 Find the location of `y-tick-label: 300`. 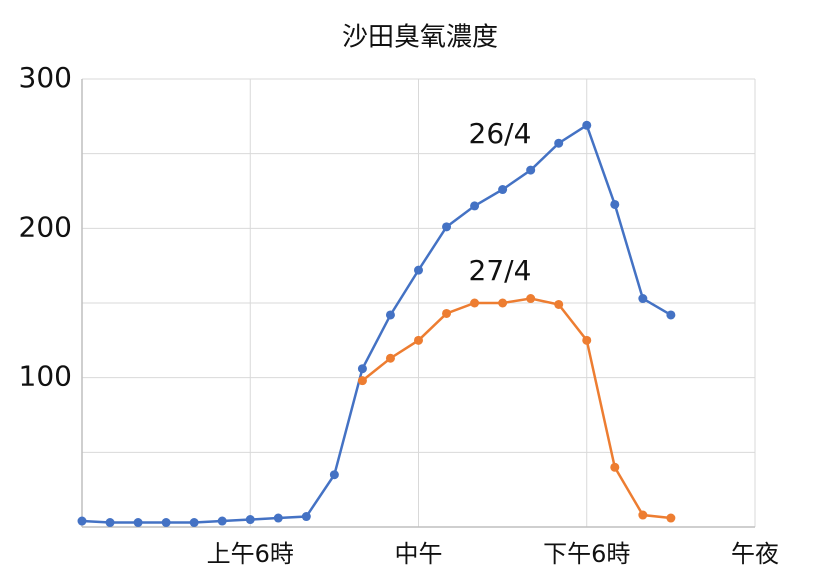

y-tick-label: 300 is located at coordinates (45, 77).